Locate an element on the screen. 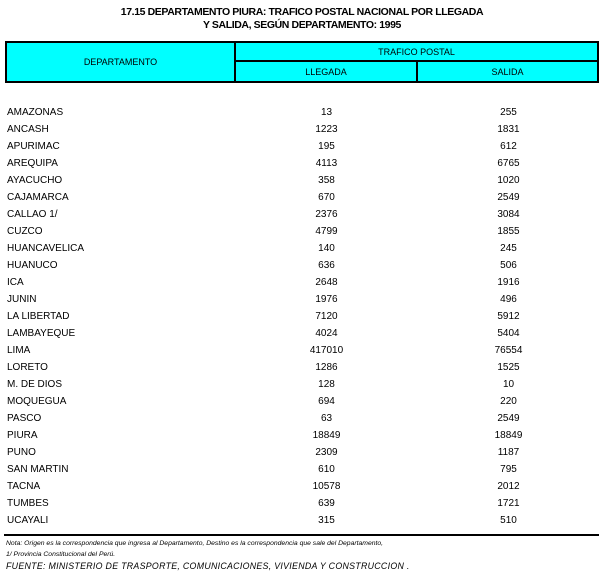 The height and width of the screenshot is (578, 604). cell-salida: 5404 is located at coordinates (508, 333).